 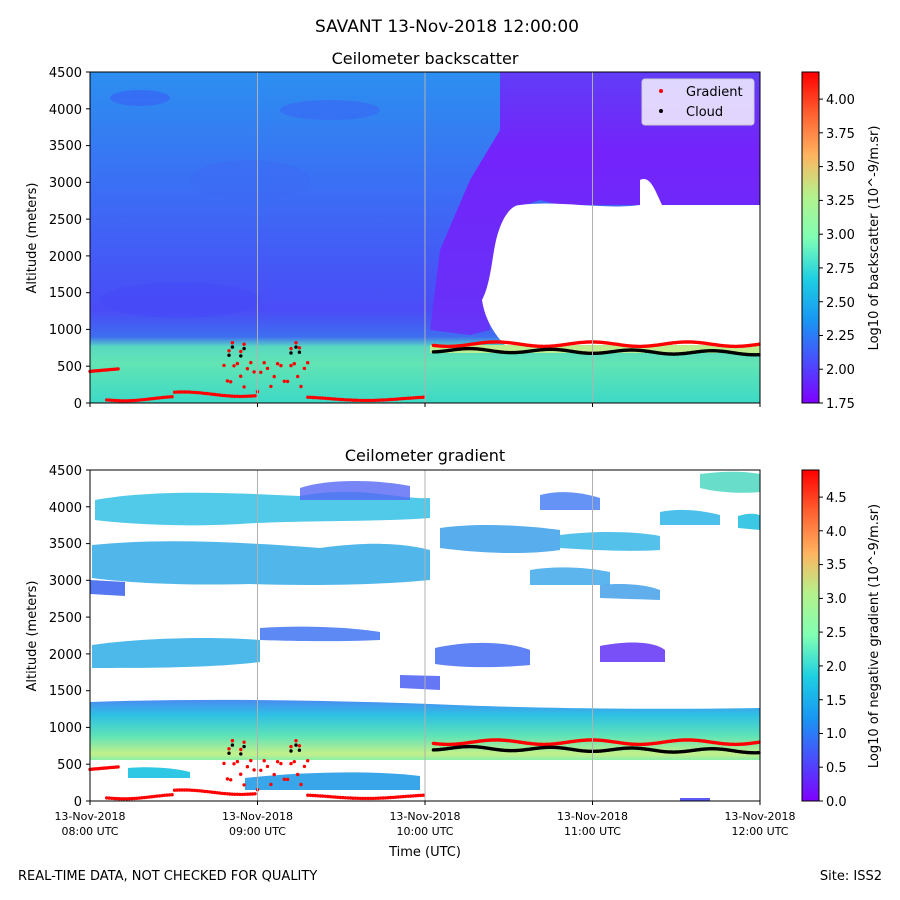 What do you see at coordinates (836, 768) in the screenshot?
I see `bottom-cbar-tick-label: 0.5` at bounding box center [836, 768].